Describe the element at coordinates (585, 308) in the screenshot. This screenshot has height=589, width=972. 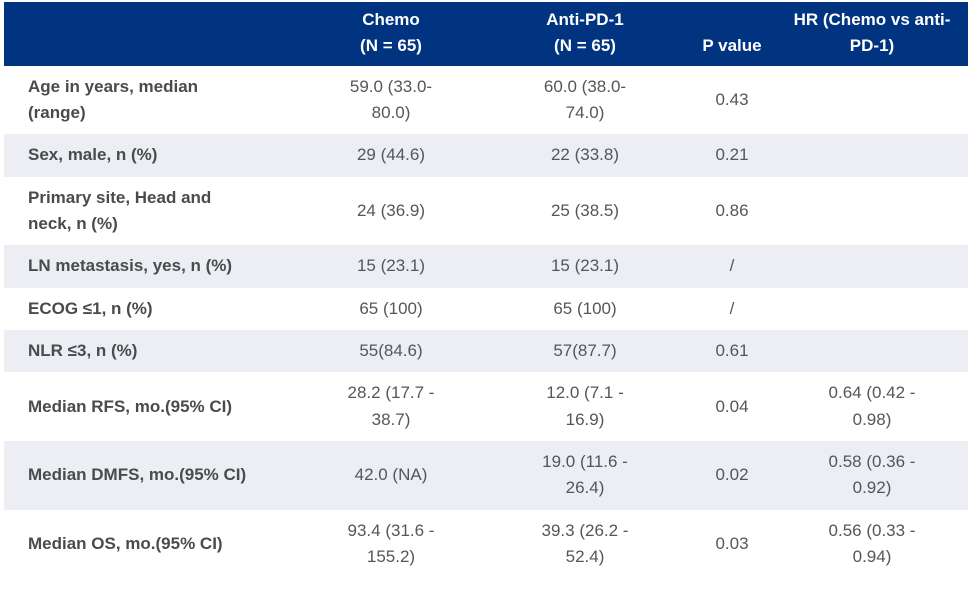
I see `anti-pd1-value-cell: 65 (100)` at that location.